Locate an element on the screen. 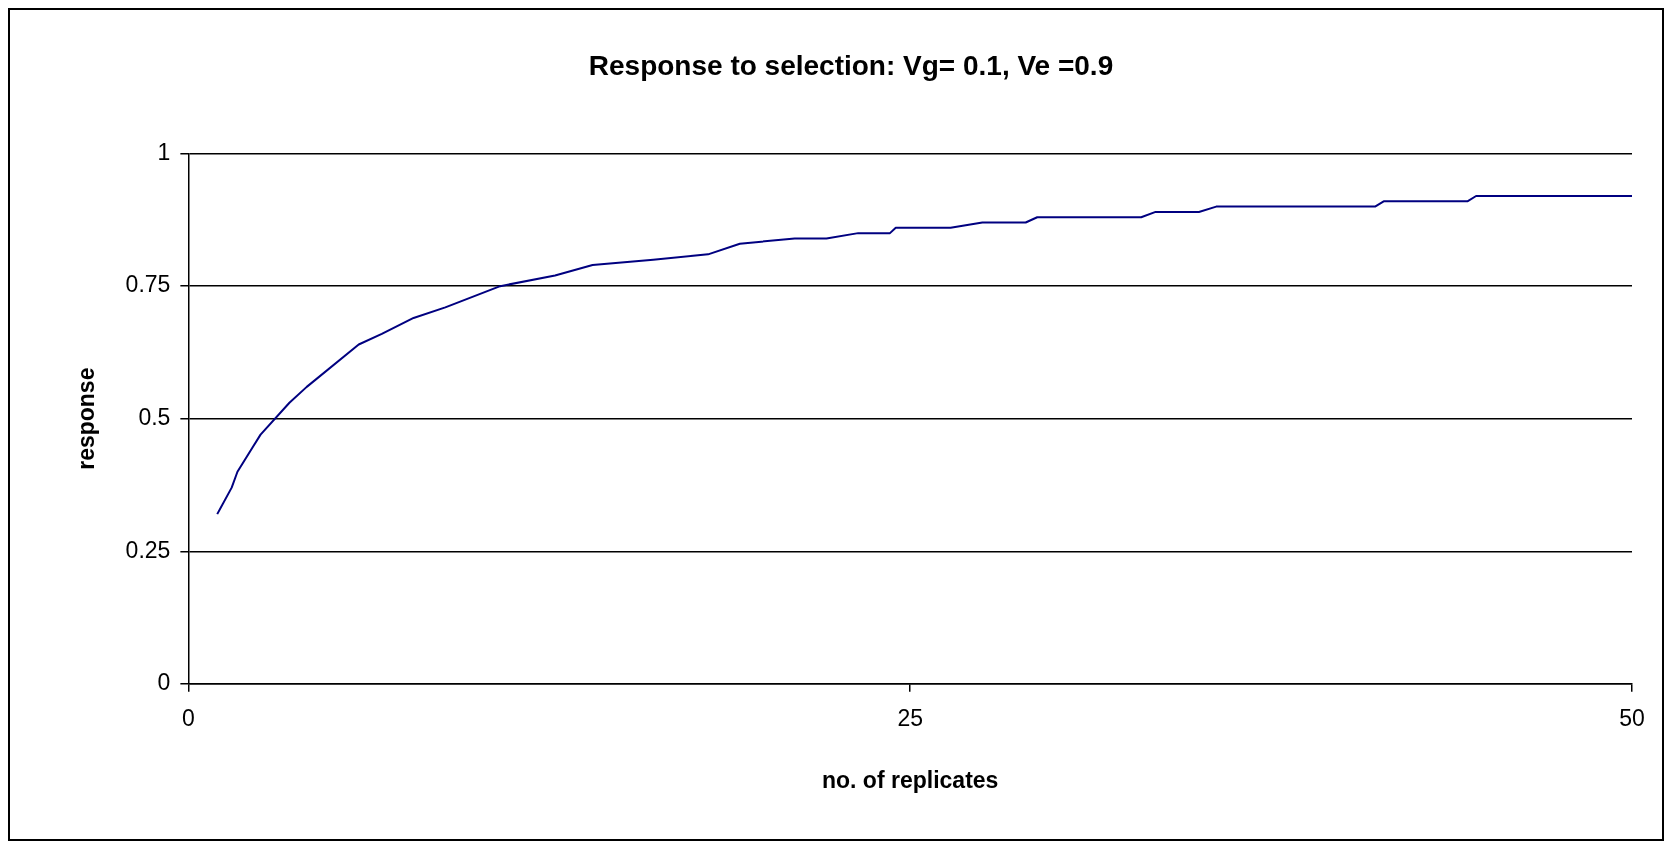 The width and height of the screenshot is (1672, 849). y-axis-title: response is located at coordinates (86, 418).